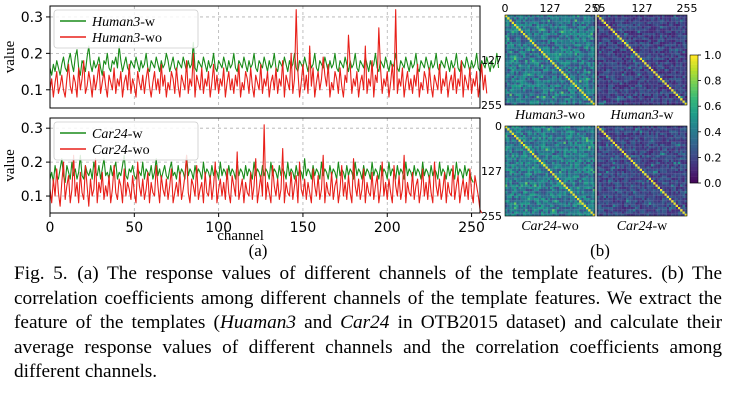 The height and width of the screenshot is (402, 734). Describe the element at coordinates (642, 60) in the screenshot. I see `heatmap-frame` at that location.